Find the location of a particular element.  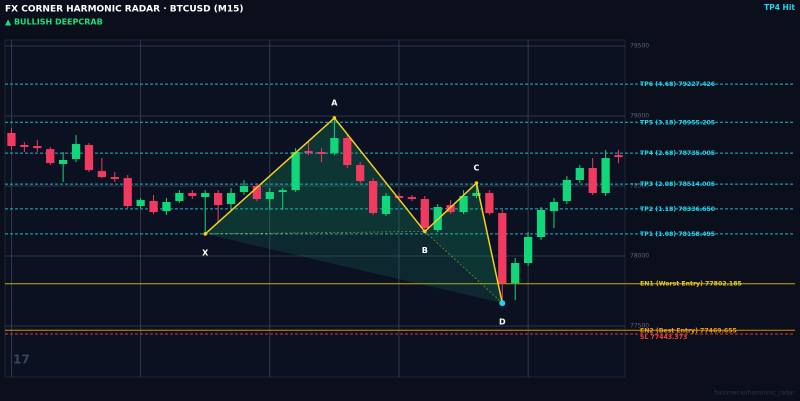

level-label: EN1 (Worst Entry) 77802.185 is located at coordinates (691, 284).